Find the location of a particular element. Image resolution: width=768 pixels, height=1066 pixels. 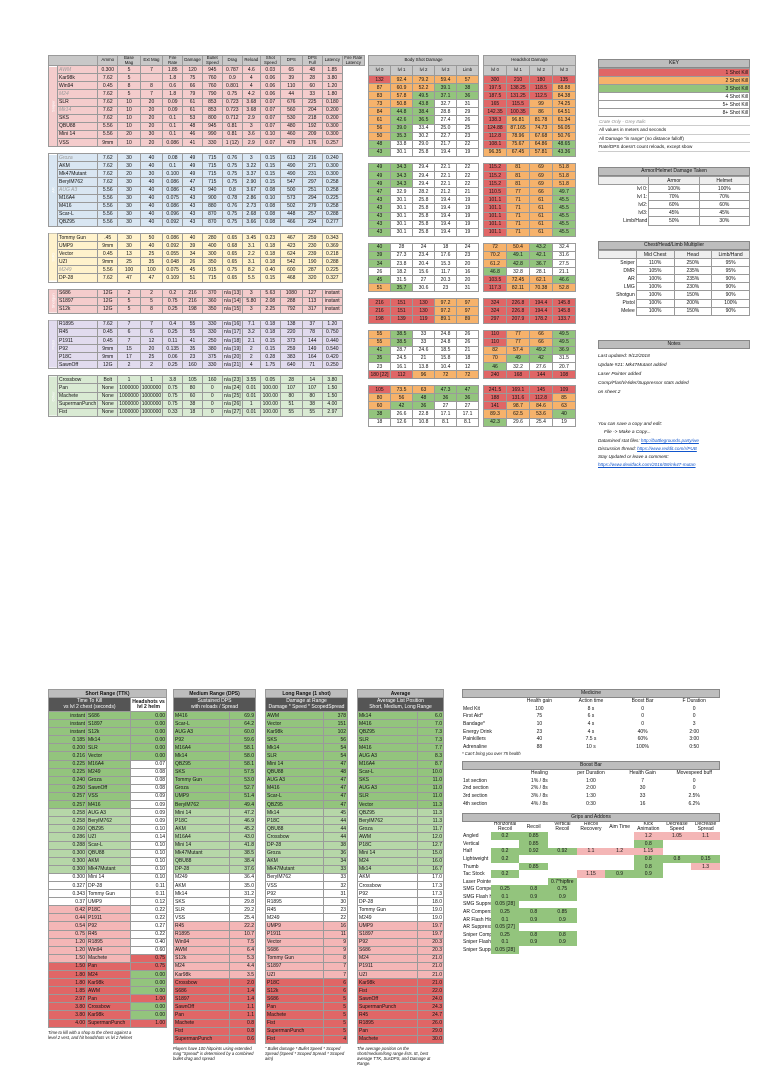

headshot-value: 0.40 is located at coordinates (148, 942).